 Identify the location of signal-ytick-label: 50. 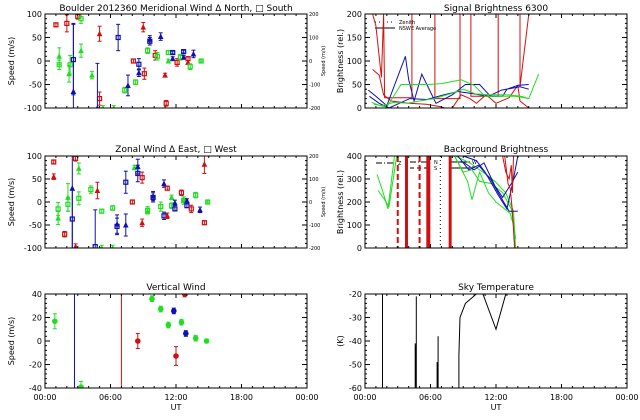
(357, 85).